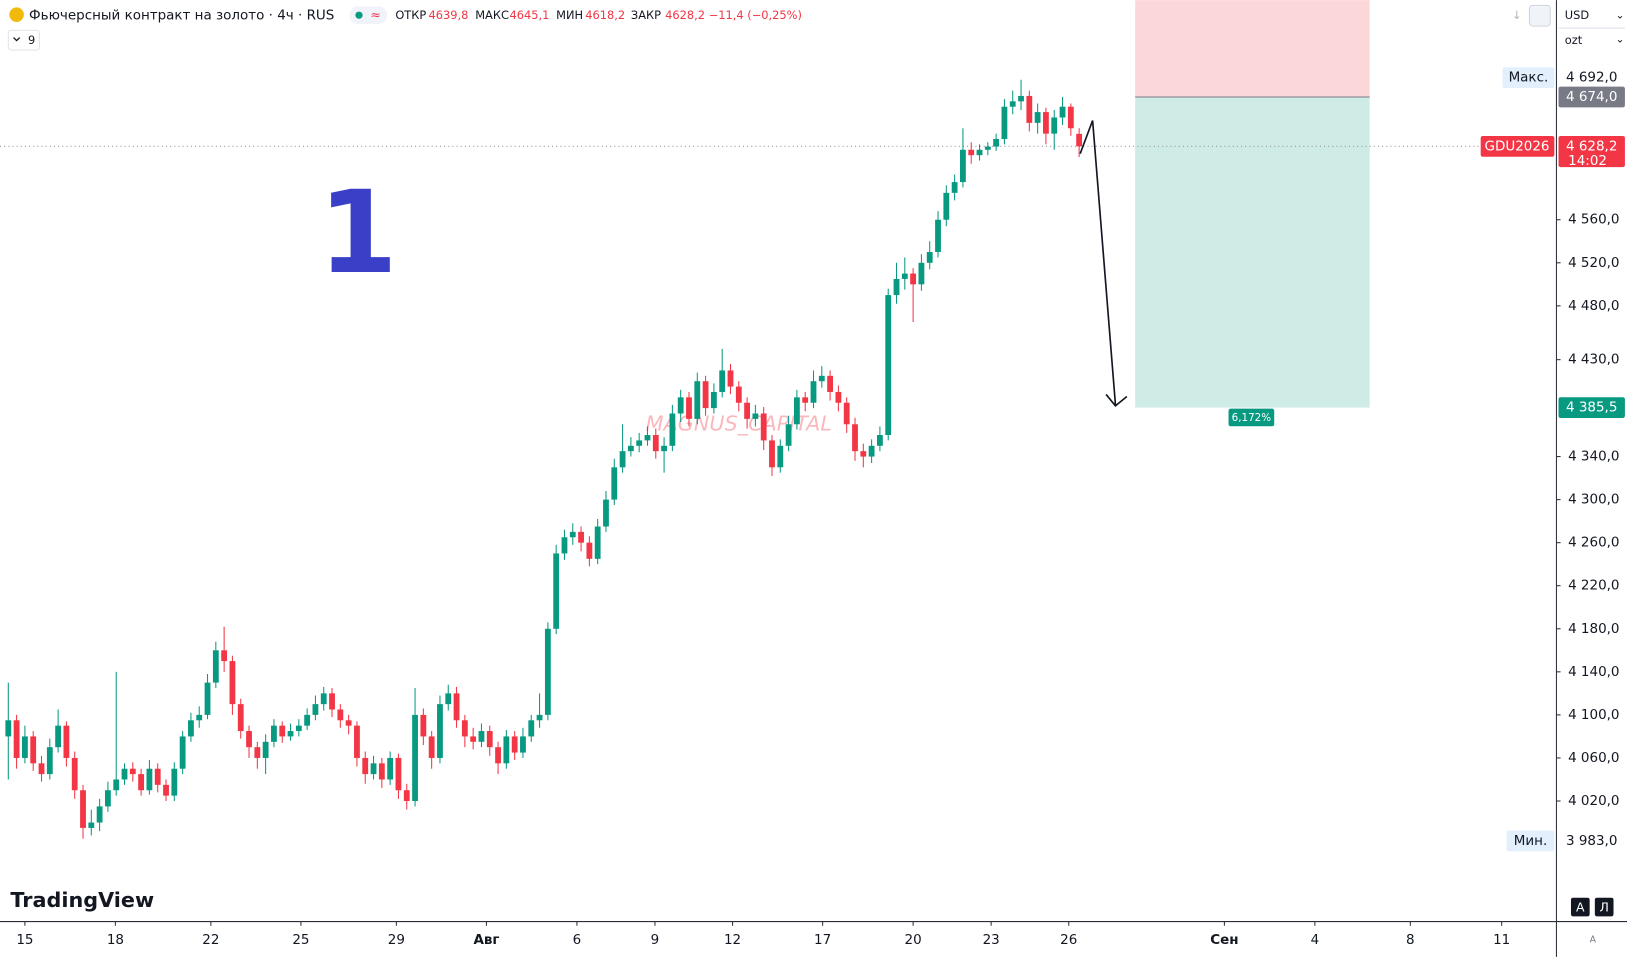  Describe the element at coordinates (16, 14) in the screenshot. I see `symbol-icon` at that location.